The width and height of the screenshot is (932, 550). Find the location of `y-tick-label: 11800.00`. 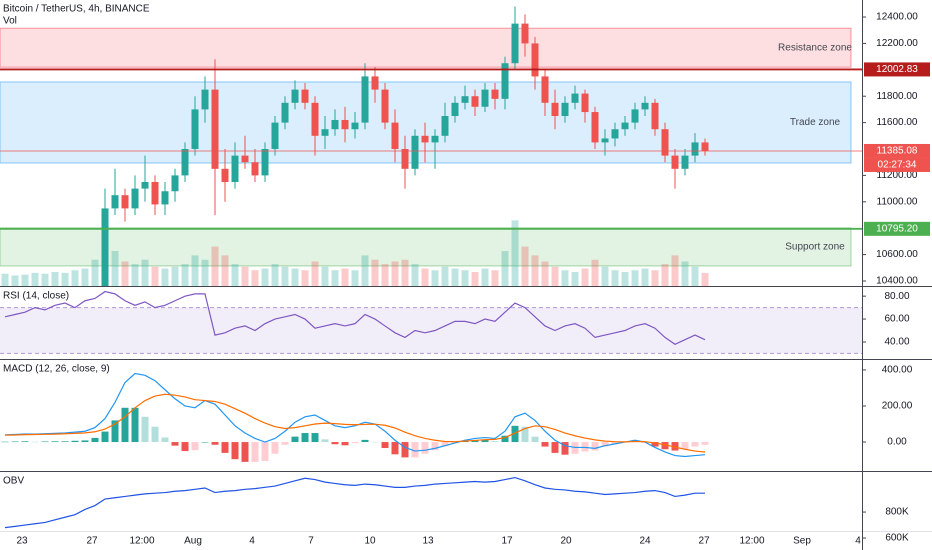

y-tick-label: 11800.00 is located at coordinates (897, 96).